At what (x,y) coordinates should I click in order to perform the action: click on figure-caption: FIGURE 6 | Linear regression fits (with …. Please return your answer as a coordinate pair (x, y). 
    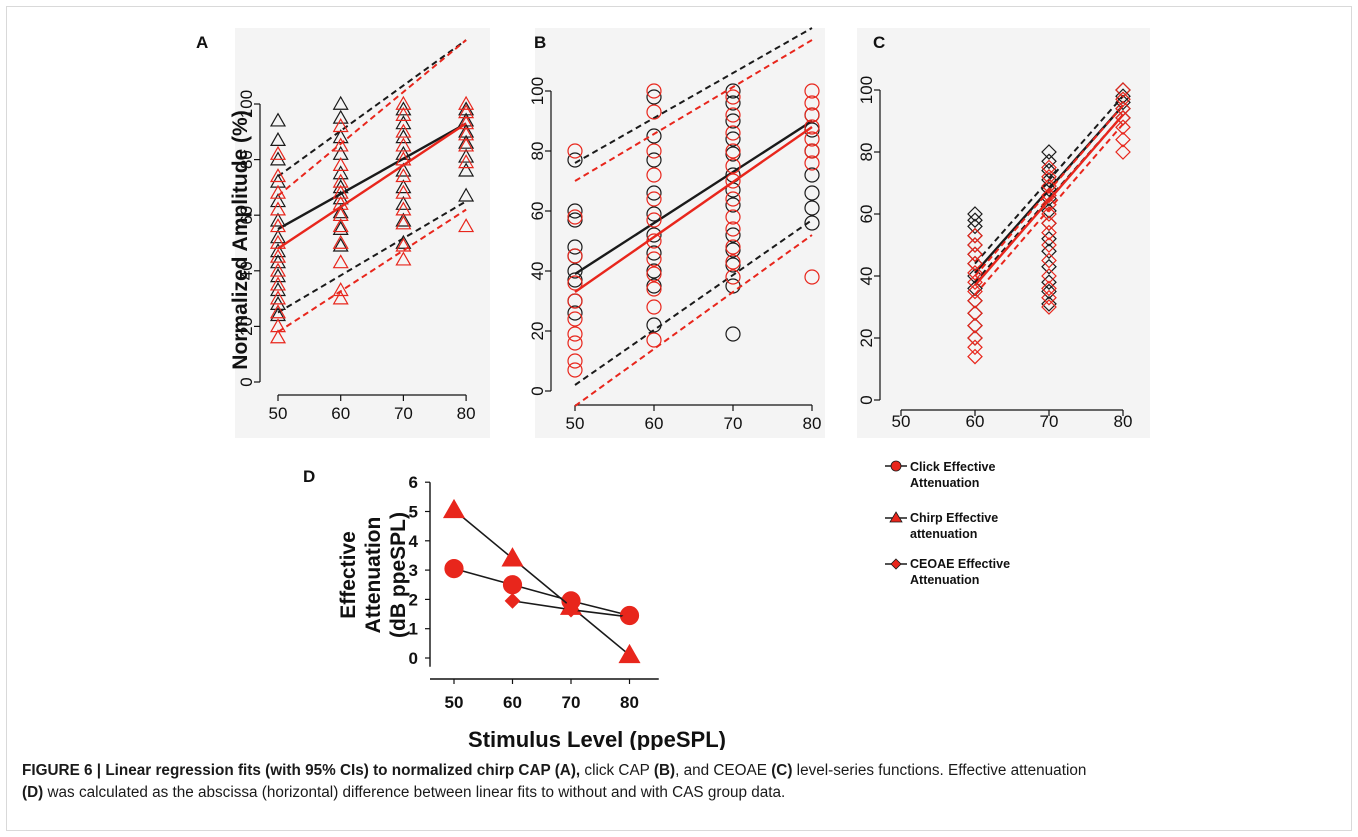
    Looking at the image, I should click on (677, 782).